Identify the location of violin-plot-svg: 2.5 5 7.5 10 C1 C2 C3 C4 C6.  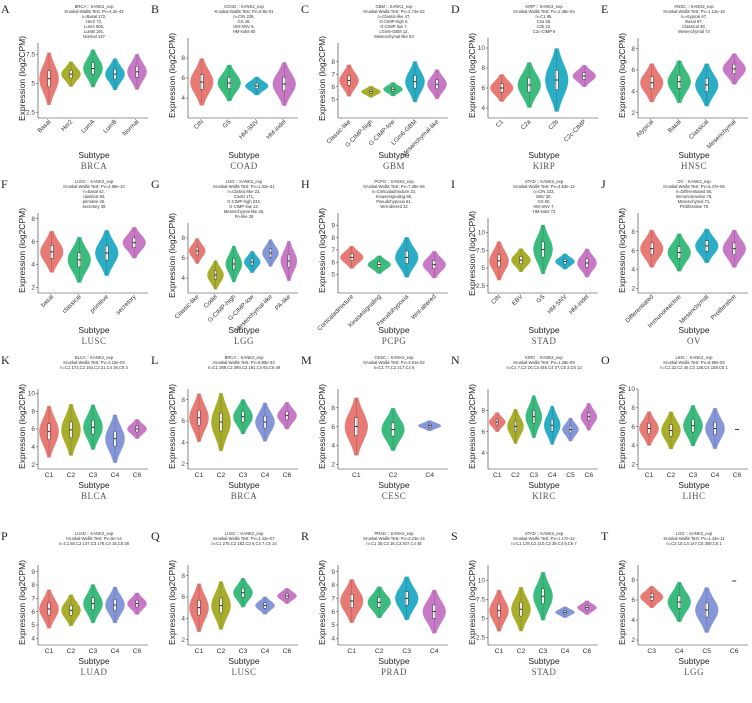
(537, 610).